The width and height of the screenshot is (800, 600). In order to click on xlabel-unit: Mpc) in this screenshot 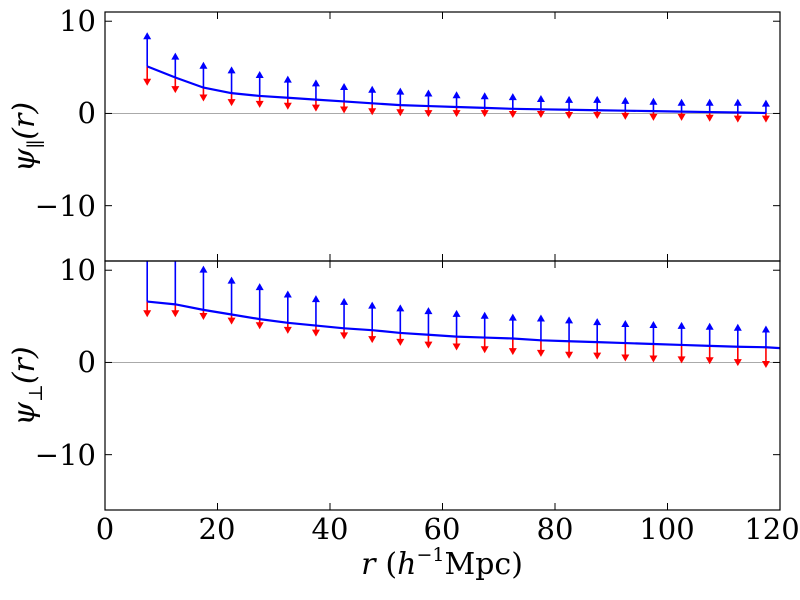, I will do `click(483, 564)`.